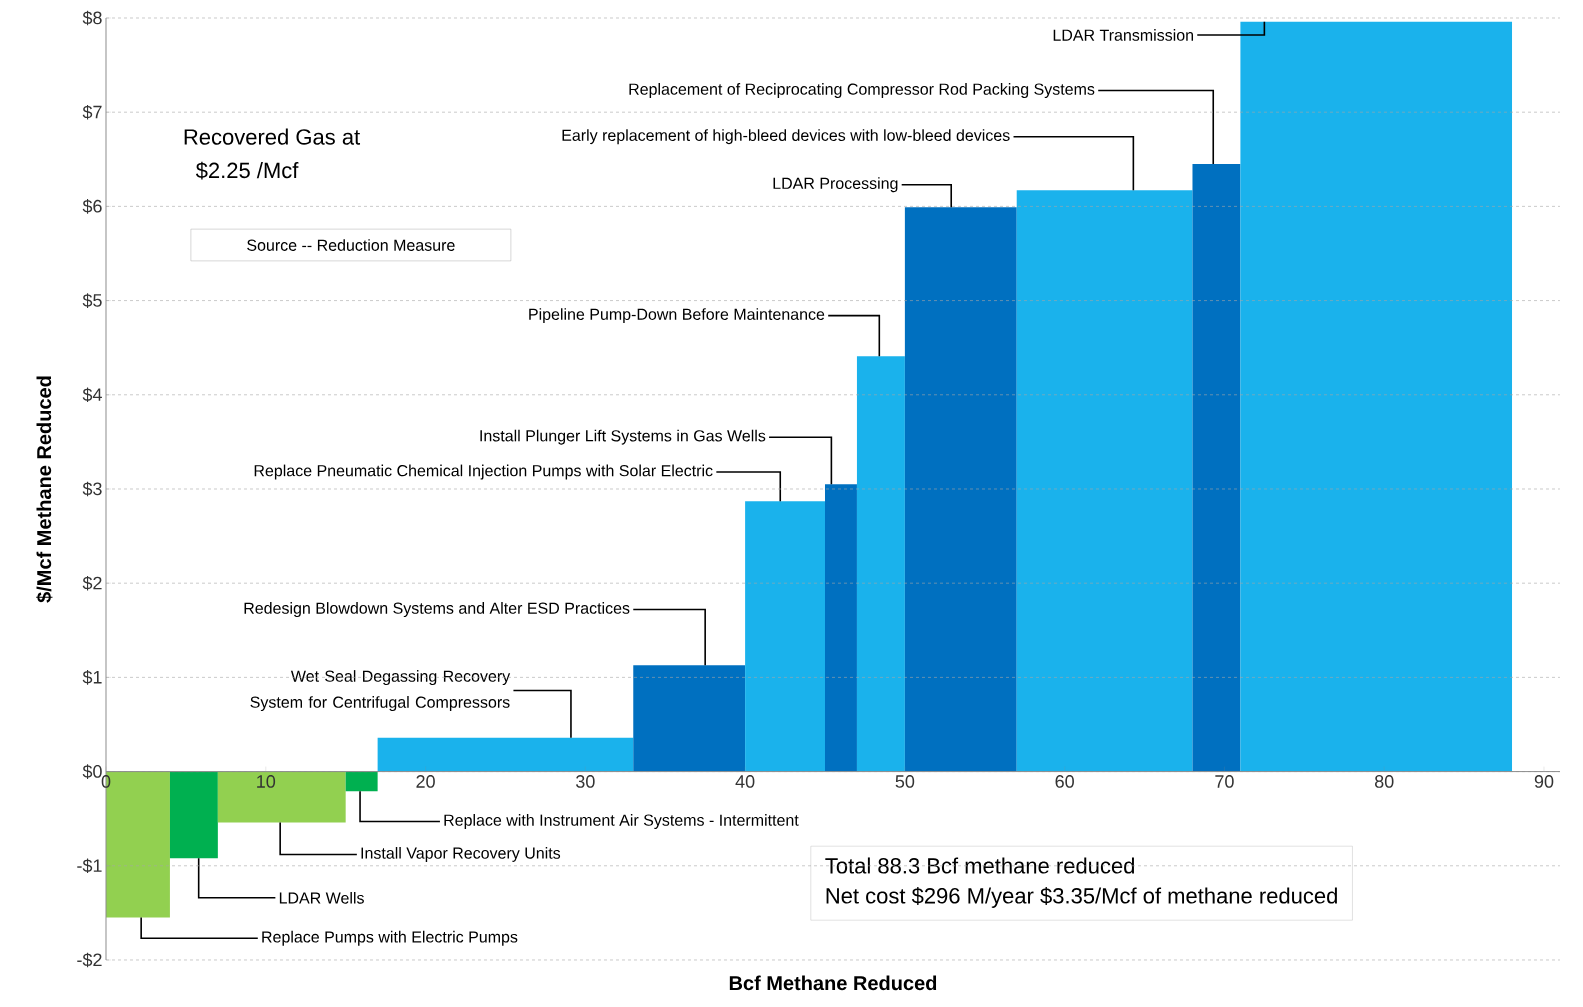  I want to click on y-tick-label: $6, so click(92, 206).